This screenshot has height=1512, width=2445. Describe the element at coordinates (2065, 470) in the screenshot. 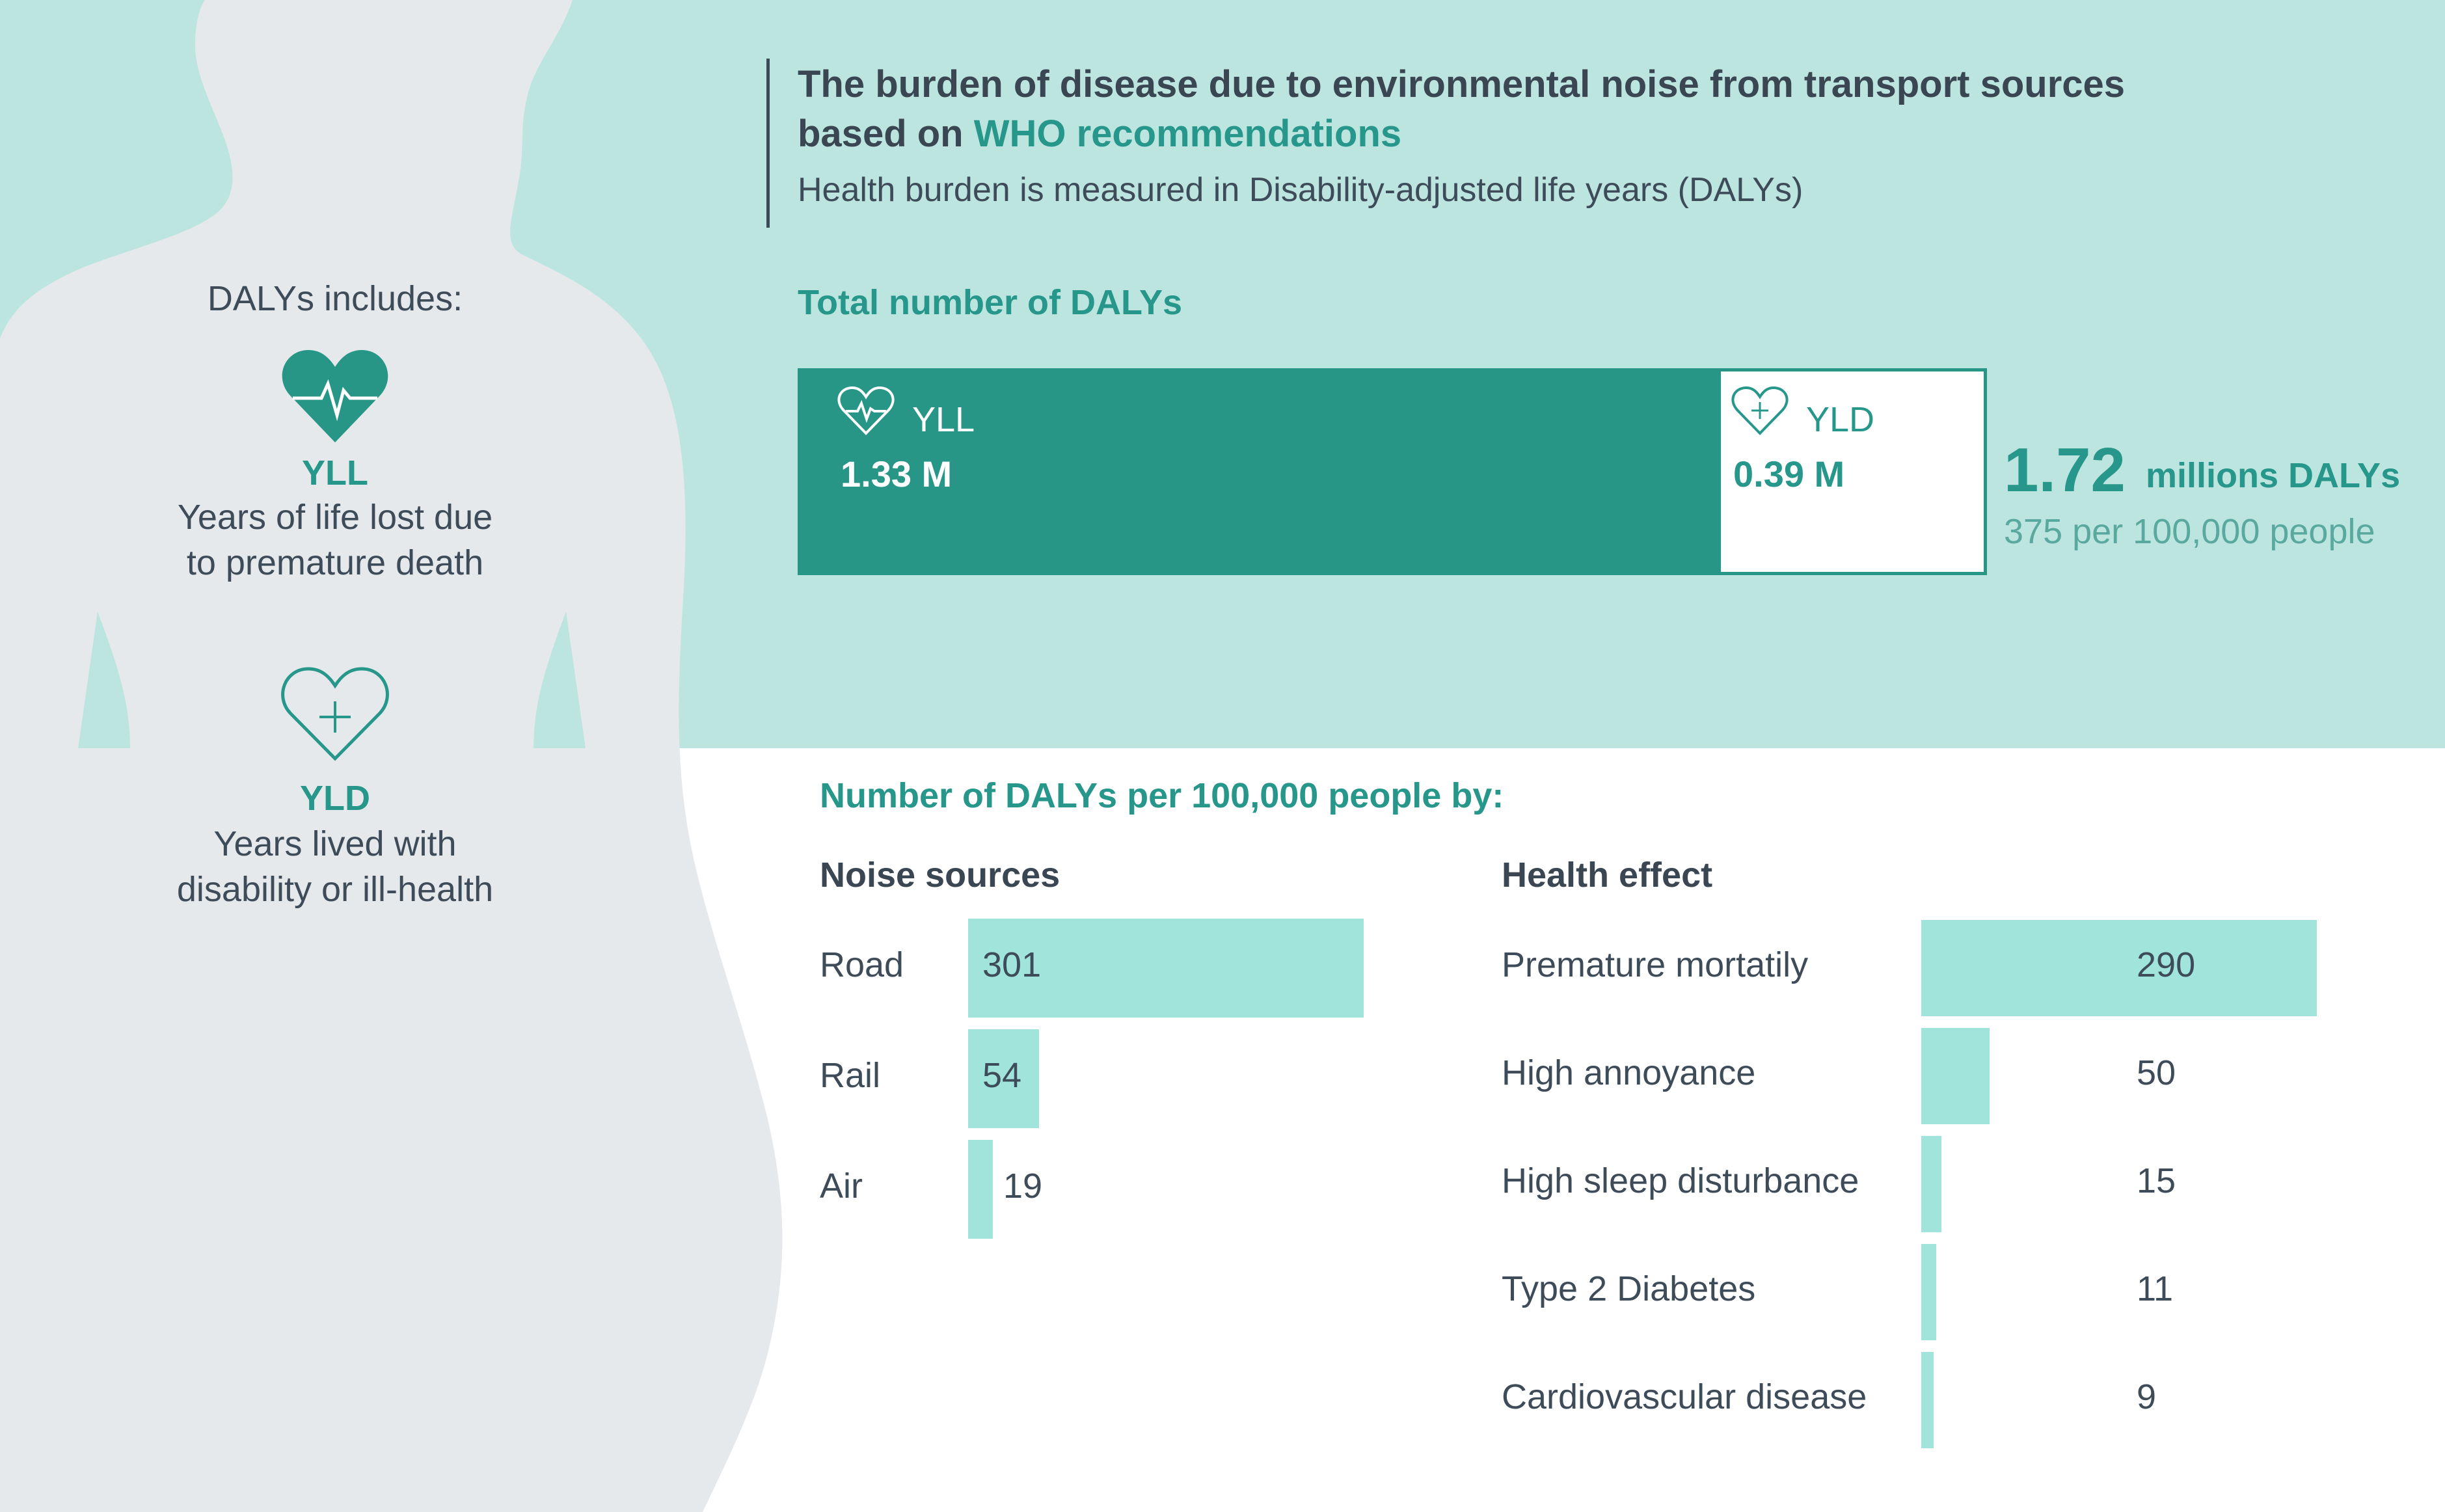

I see `total-dalys-value: 1.72` at that location.